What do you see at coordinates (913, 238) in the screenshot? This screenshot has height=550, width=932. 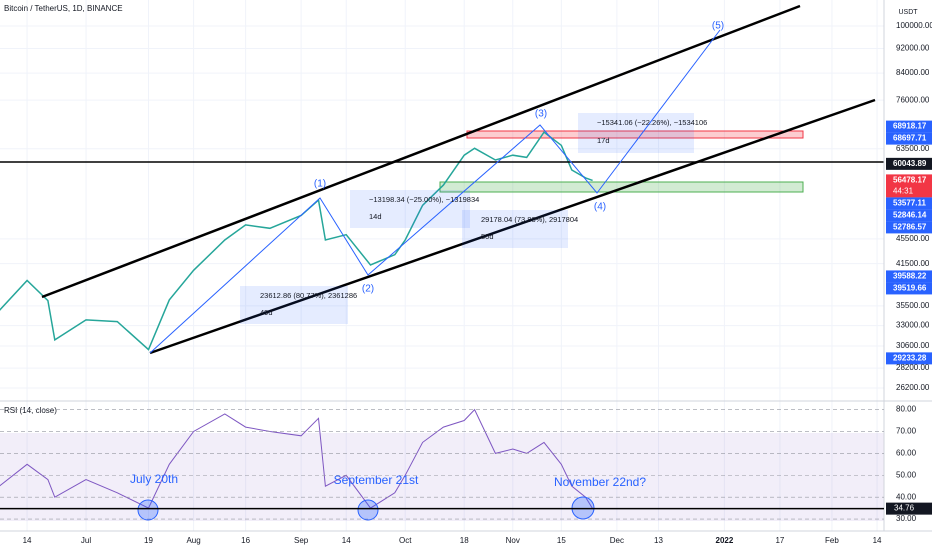 I see `y-tick-label: 45500.00` at bounding box center [913, 238].